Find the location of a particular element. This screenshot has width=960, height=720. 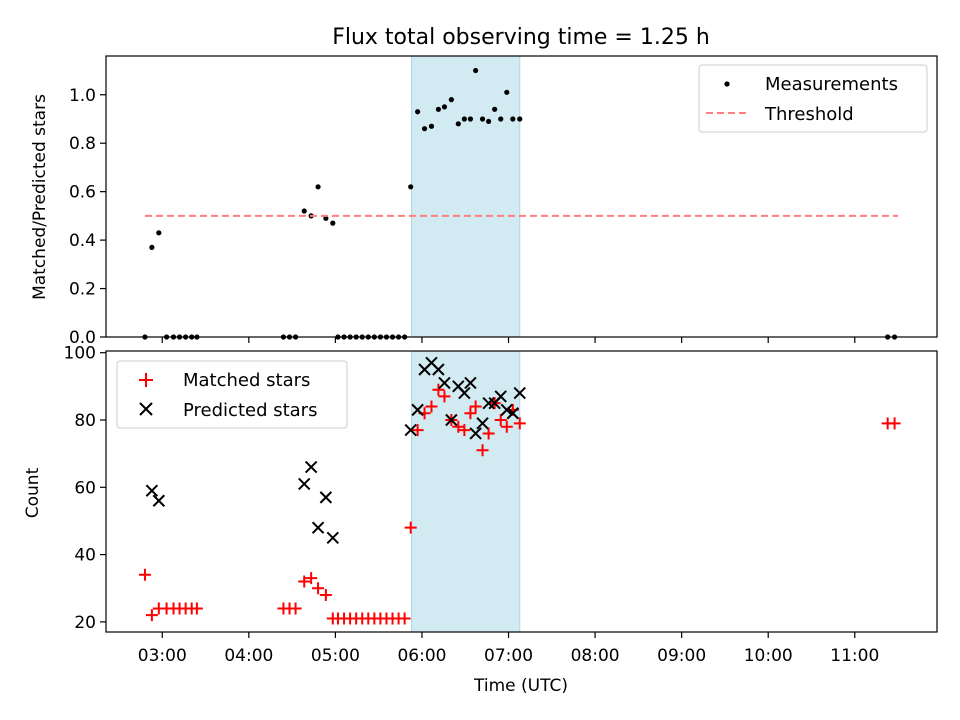

x-tick-label: 09:00 is located at coordinates (681, 656).